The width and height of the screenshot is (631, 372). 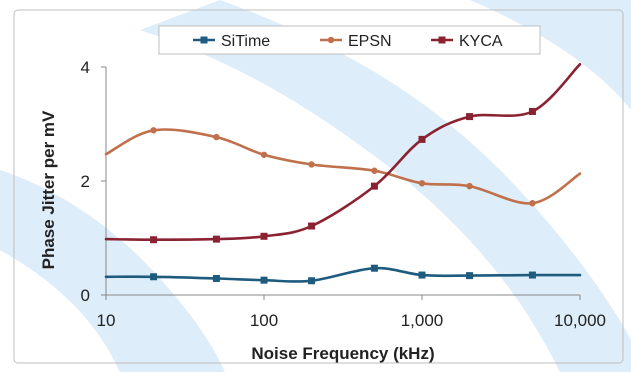 I want to click on y-tick-label: 2, so click(x=85, y=181).